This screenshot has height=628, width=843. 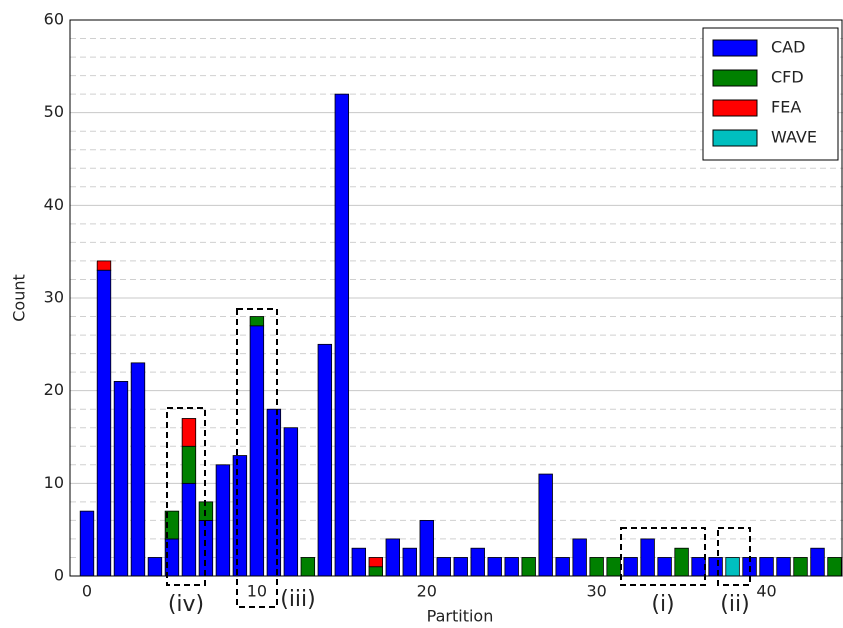 What do you see at coordinates (427, 591) in the screenshot?
I see `x-tick-label: 20` at bounding box center [427, 591].